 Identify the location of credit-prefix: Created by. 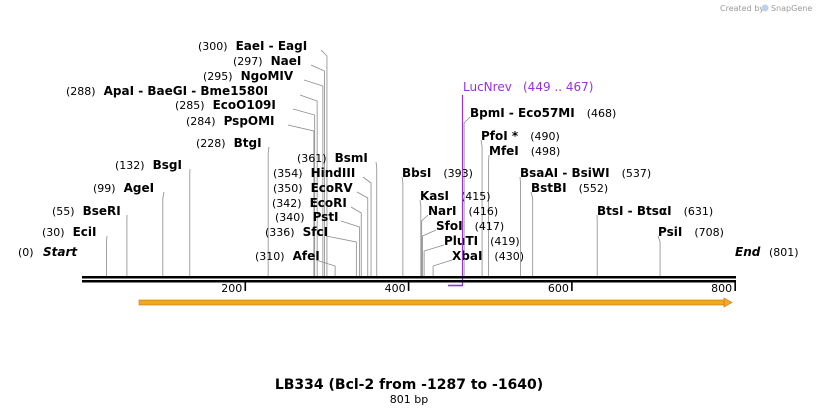
(742, 8).